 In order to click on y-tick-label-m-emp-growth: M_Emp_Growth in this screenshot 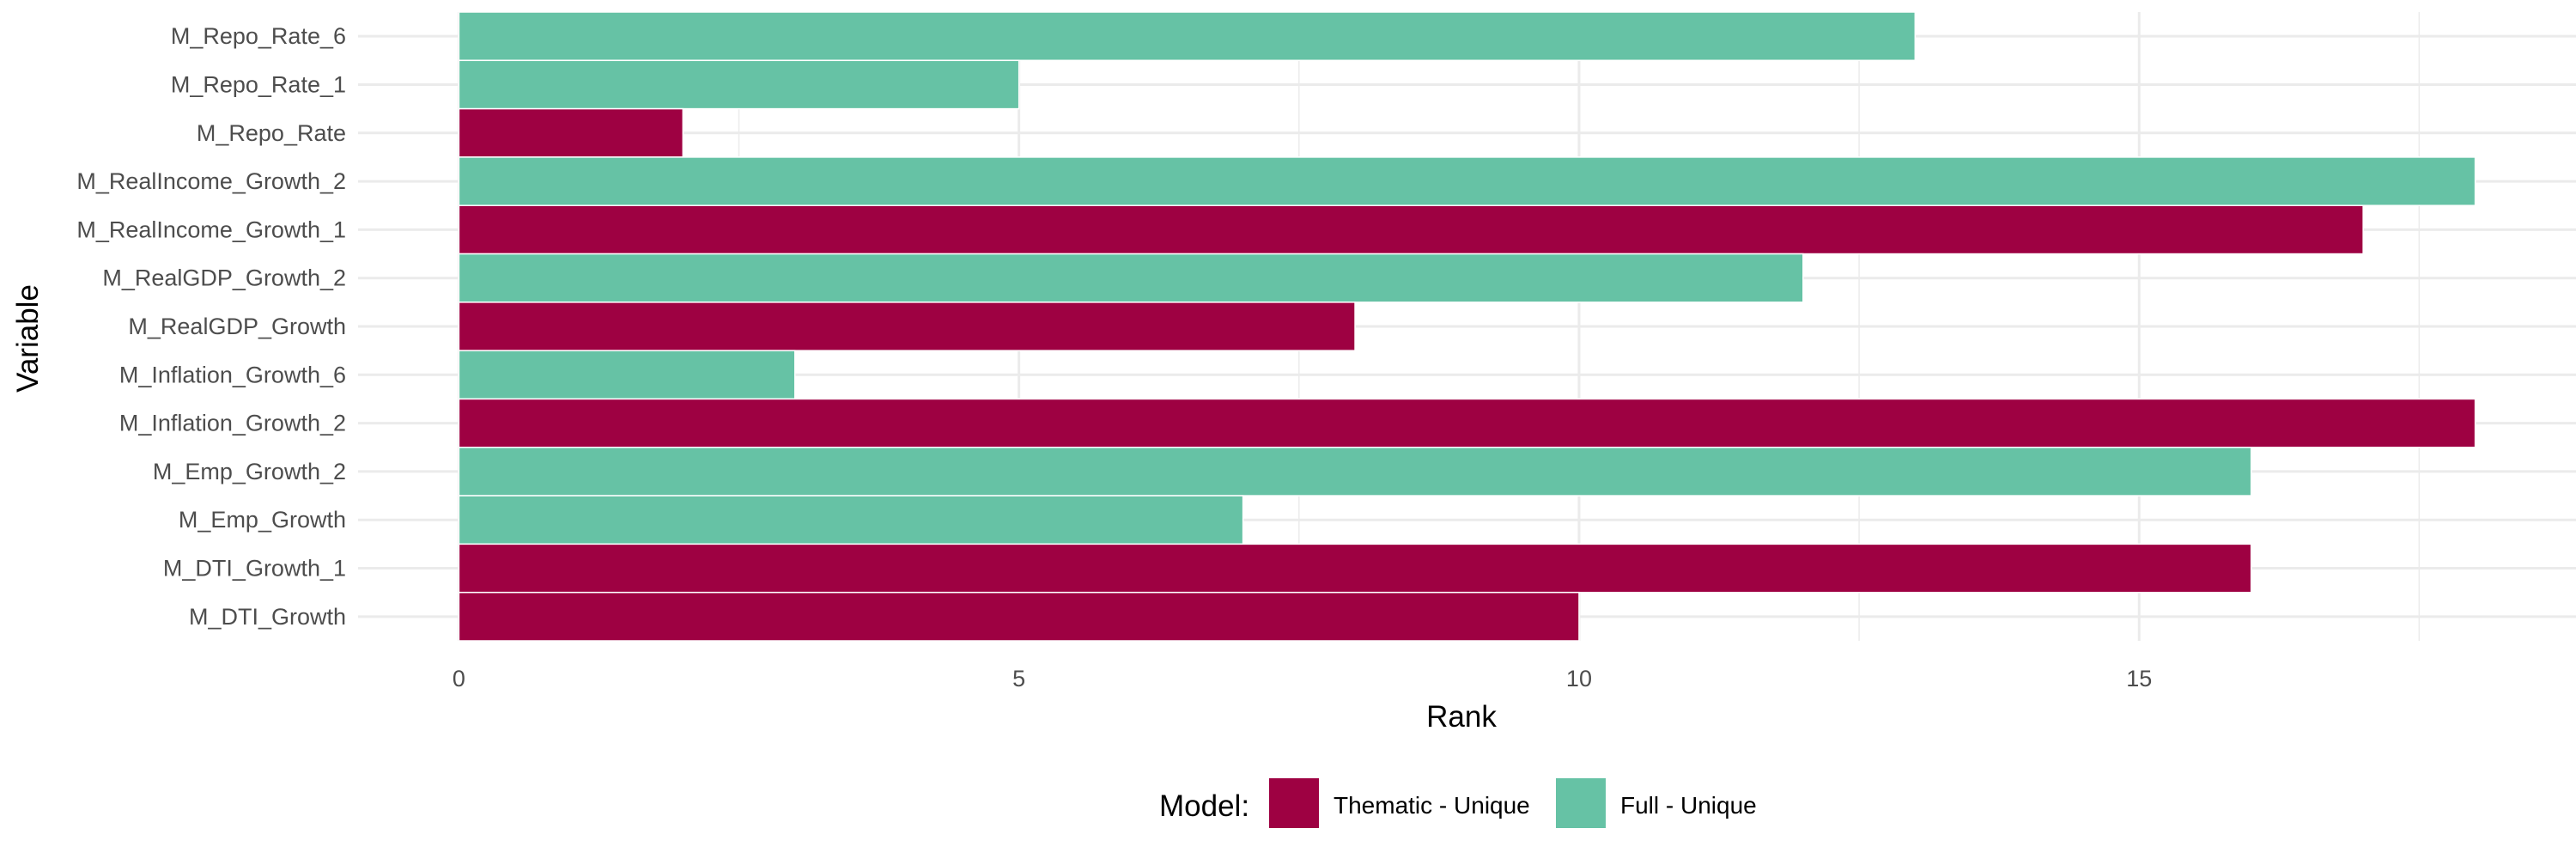, I will do `click(262, 520)`.